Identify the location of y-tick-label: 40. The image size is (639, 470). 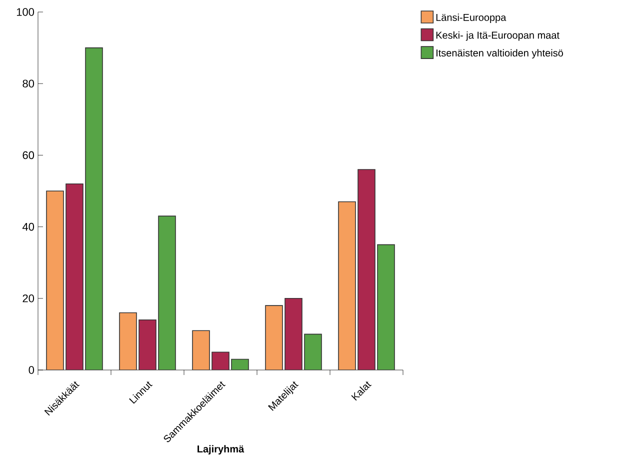
(28, 226).